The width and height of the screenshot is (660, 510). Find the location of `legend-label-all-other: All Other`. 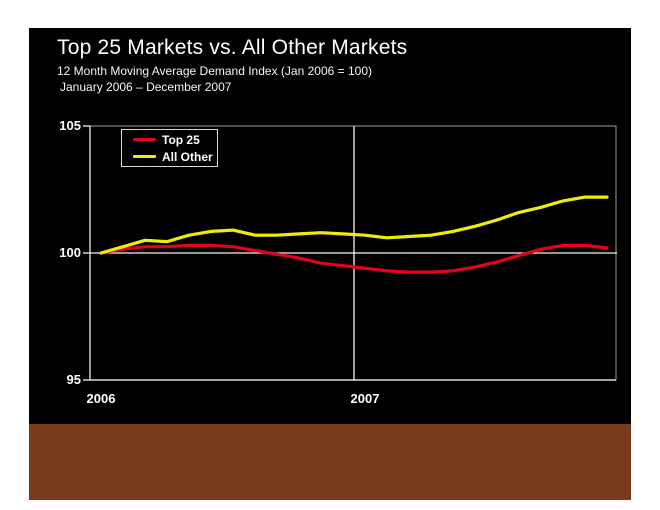

legend-label-all-other: All Other is located at coordinates (187, 156).